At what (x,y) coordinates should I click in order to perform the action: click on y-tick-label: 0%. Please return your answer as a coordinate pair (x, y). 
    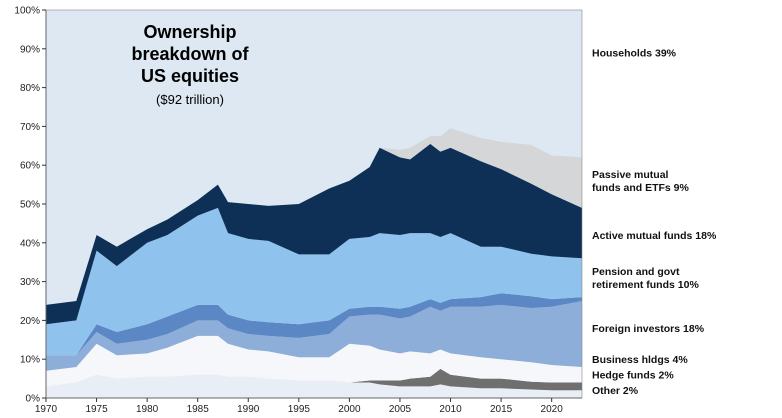
    Looking at the image, I should click on (33, 399).